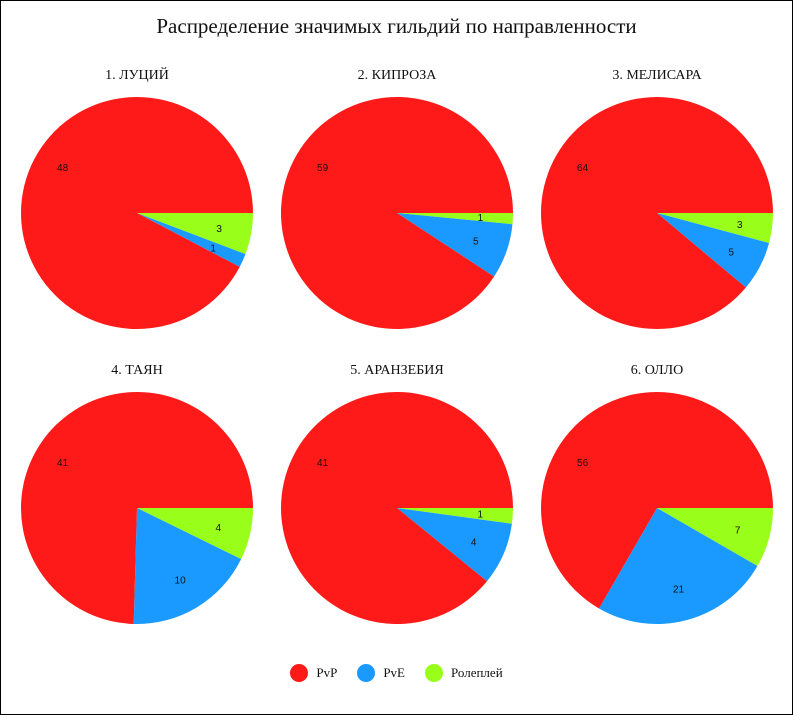  Describe the element at coordinates (137, 74) in the screenshot. I see `pie-title: 1. ЛУЦИЙ` at that location.